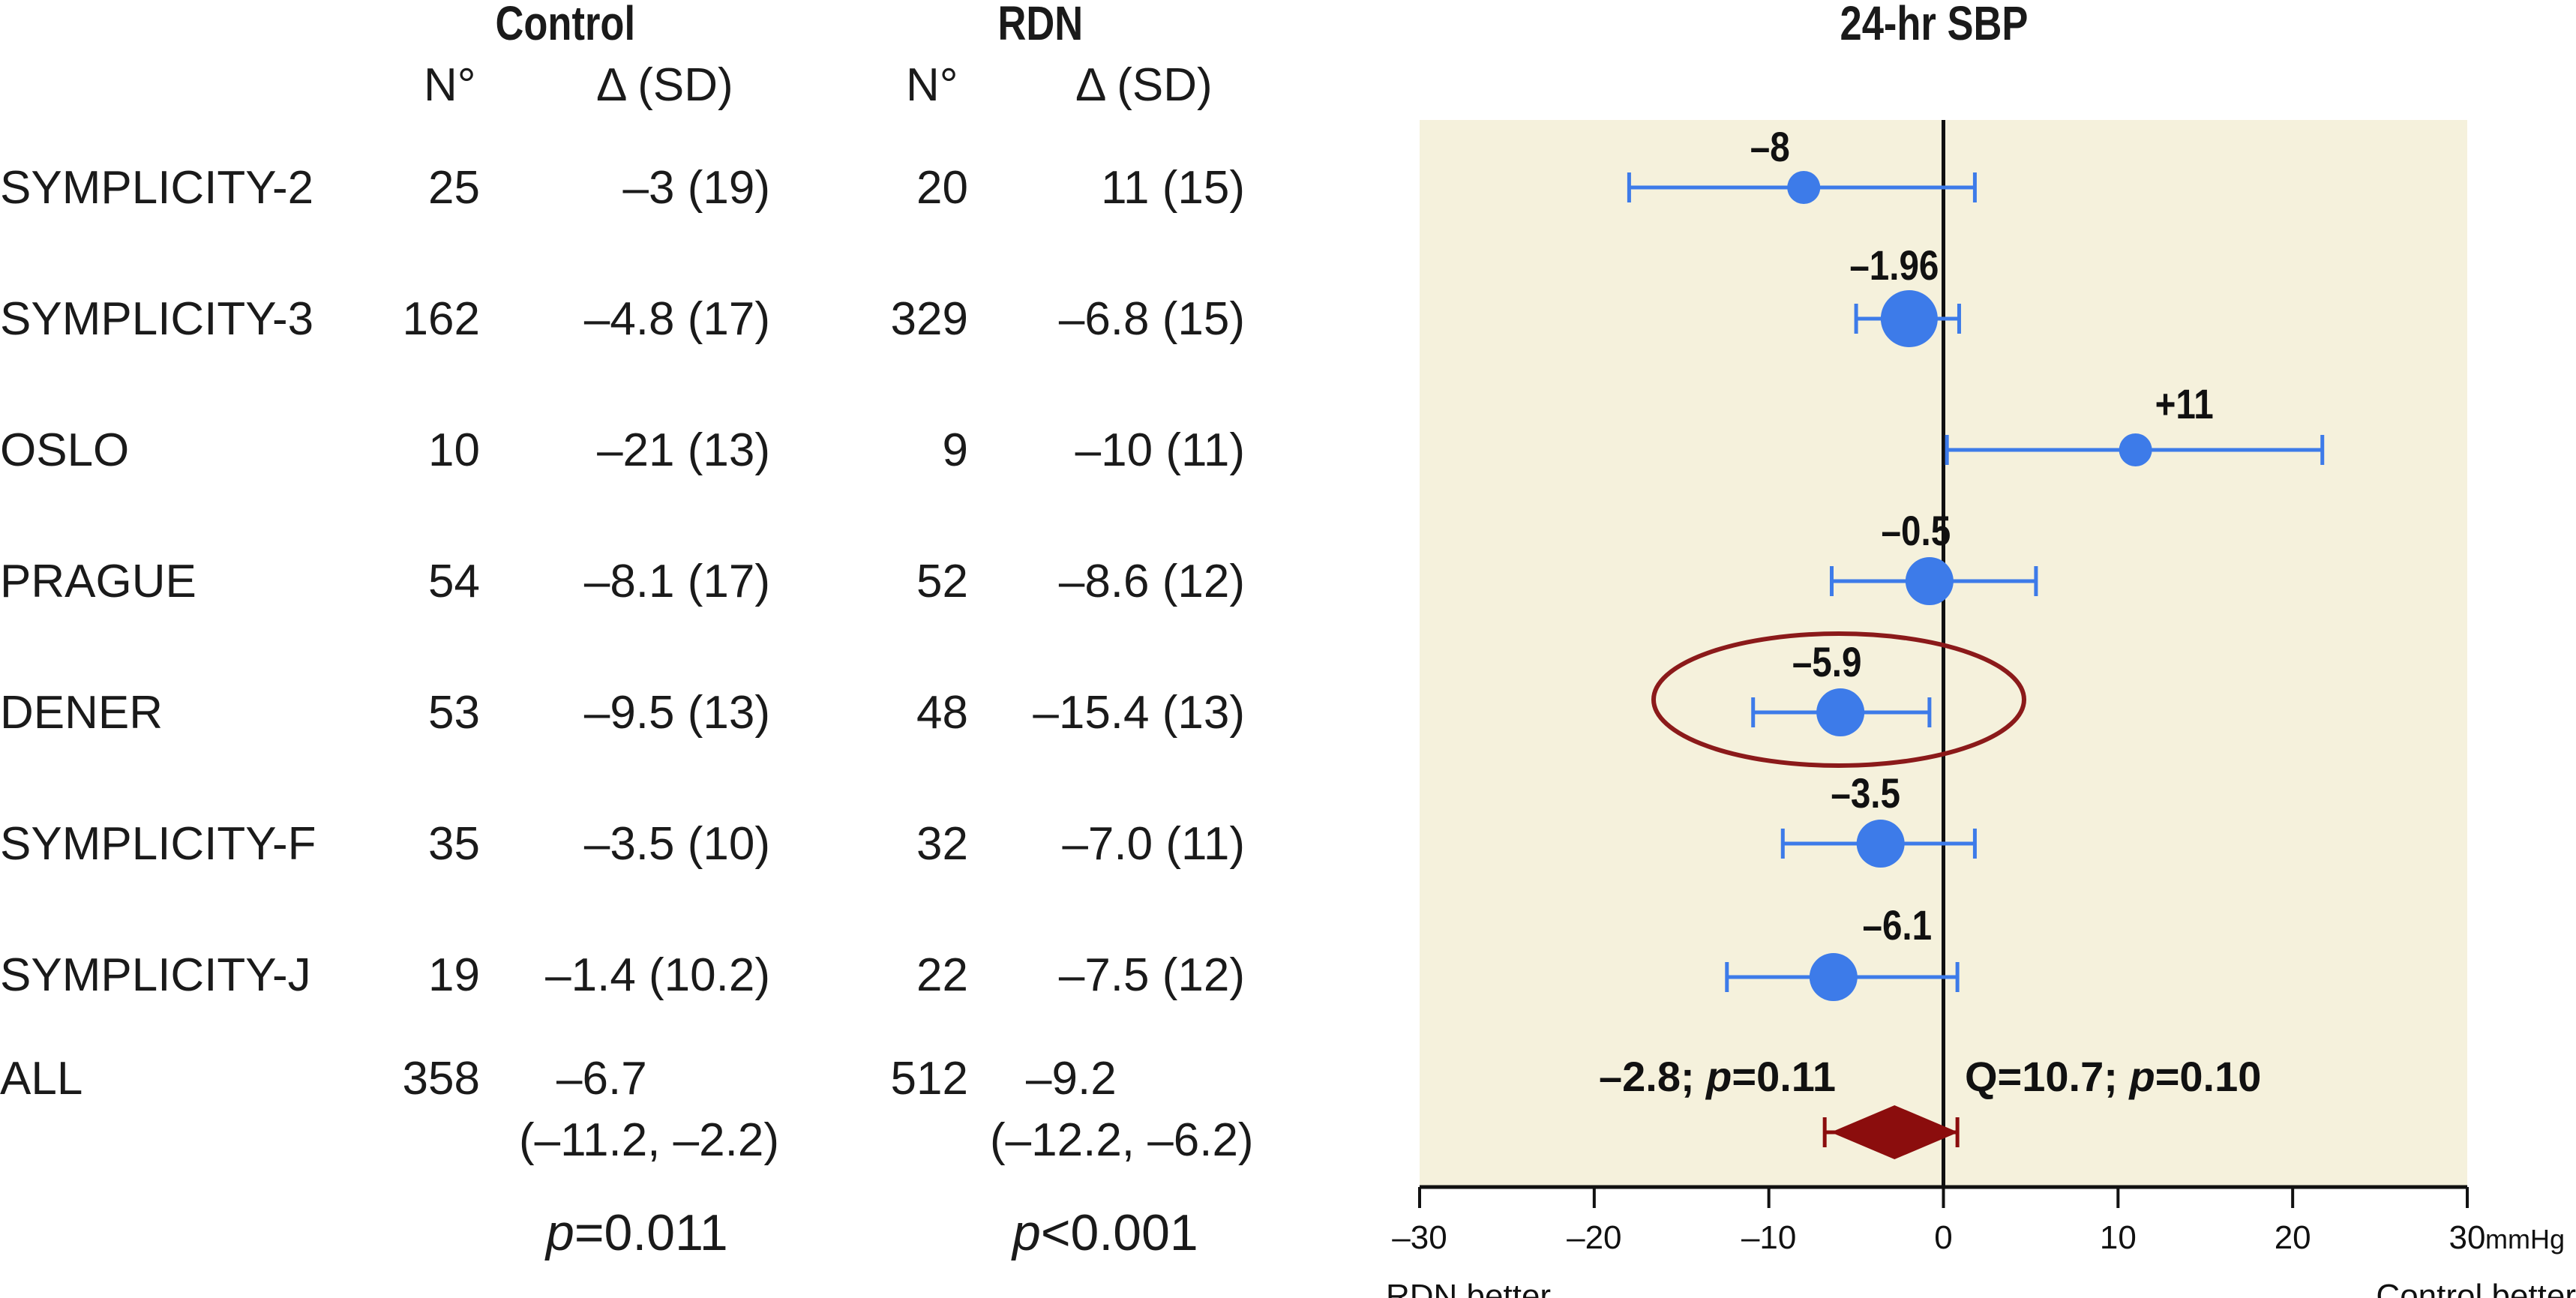 The height and width of the screenshot is (1298, 2576). I want to click on forest-row: –0.5, so click(1934, 557).